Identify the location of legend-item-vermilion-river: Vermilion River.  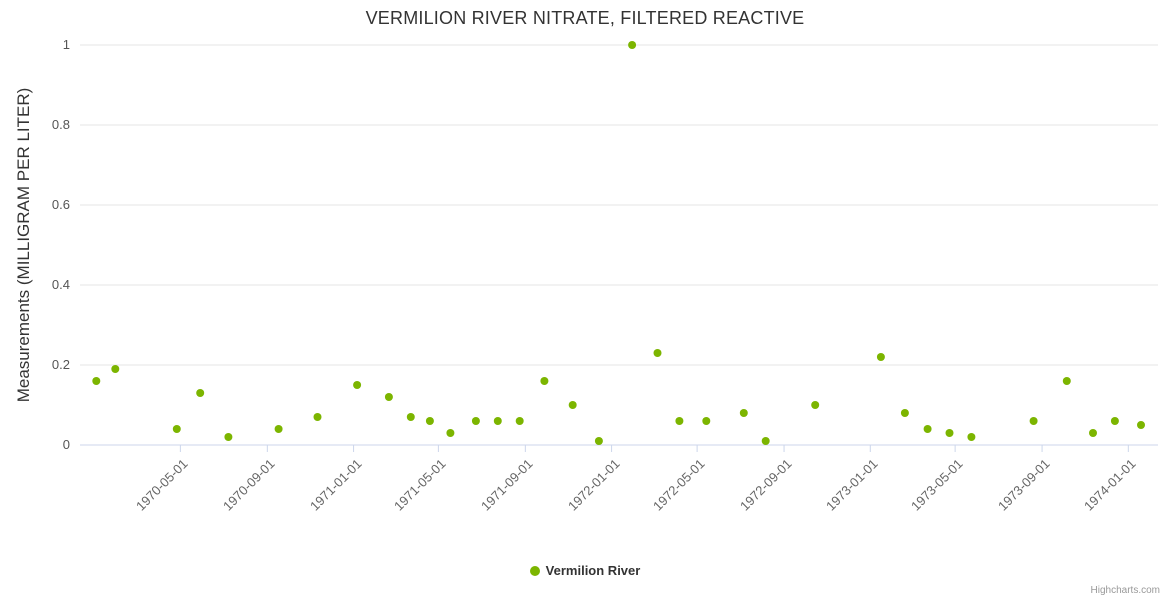
(585, 570).